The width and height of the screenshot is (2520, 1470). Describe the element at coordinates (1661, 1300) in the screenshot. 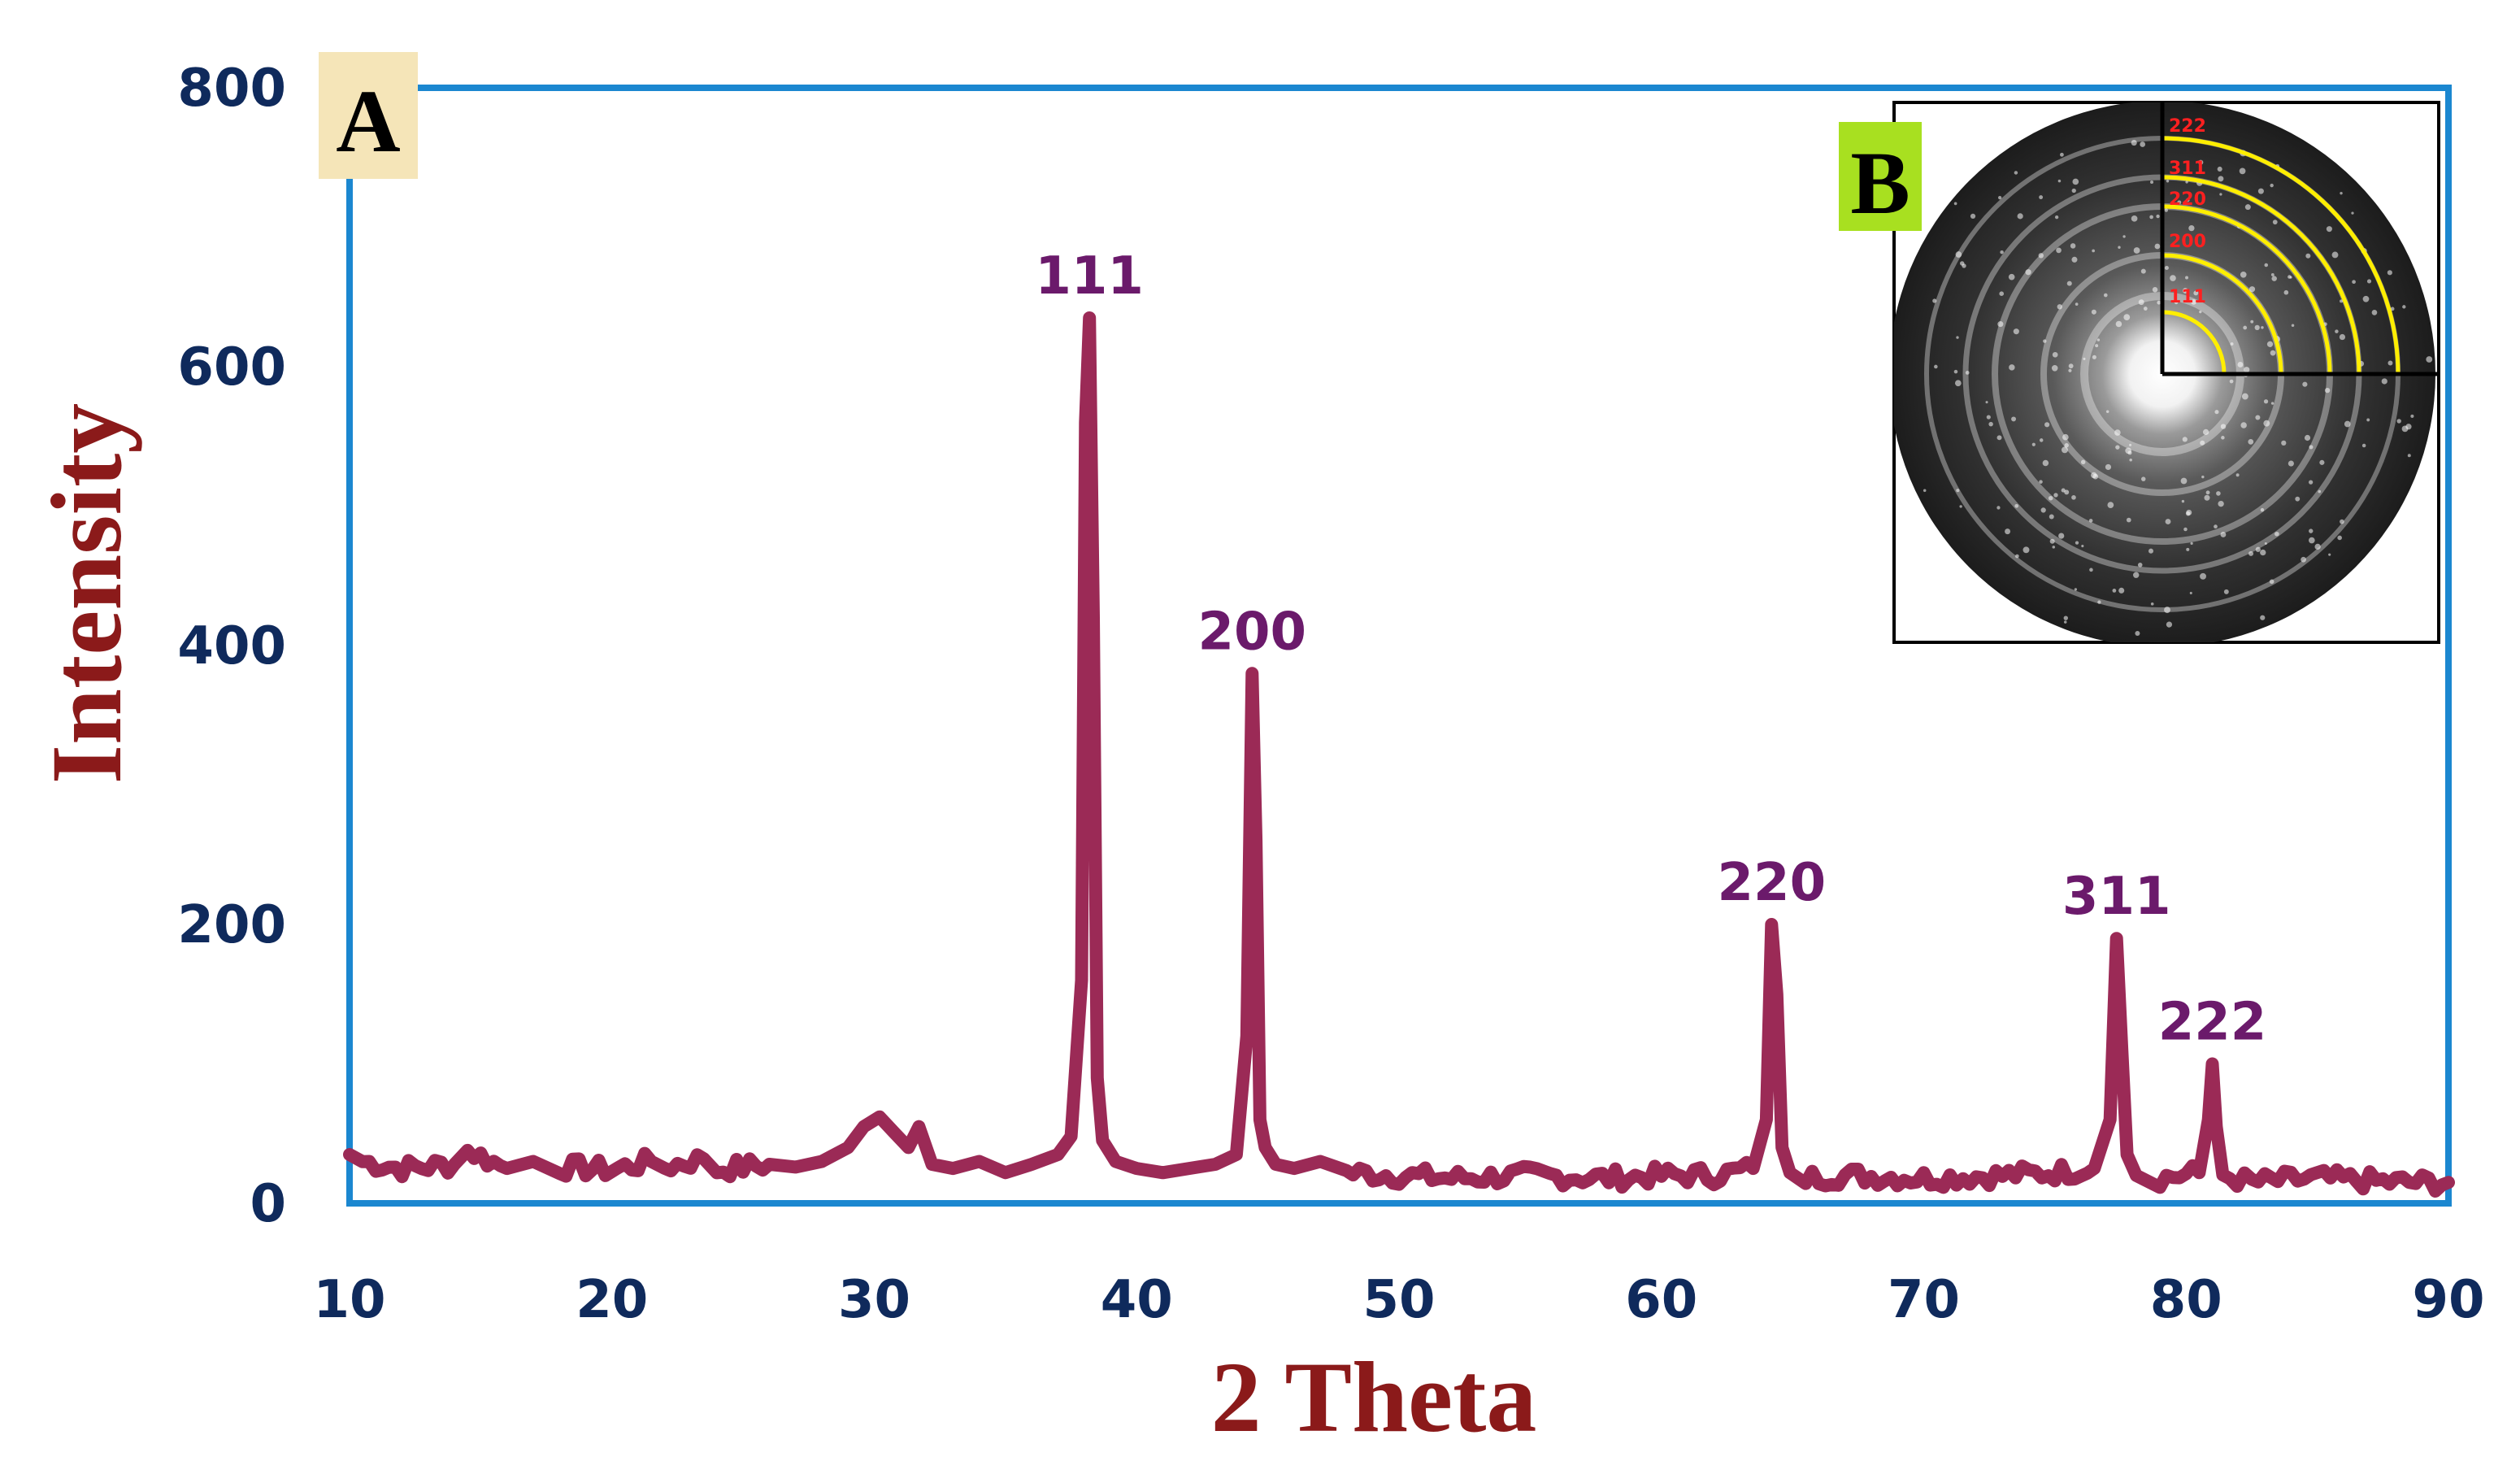

I see `x-tick-label: 60` at that location.